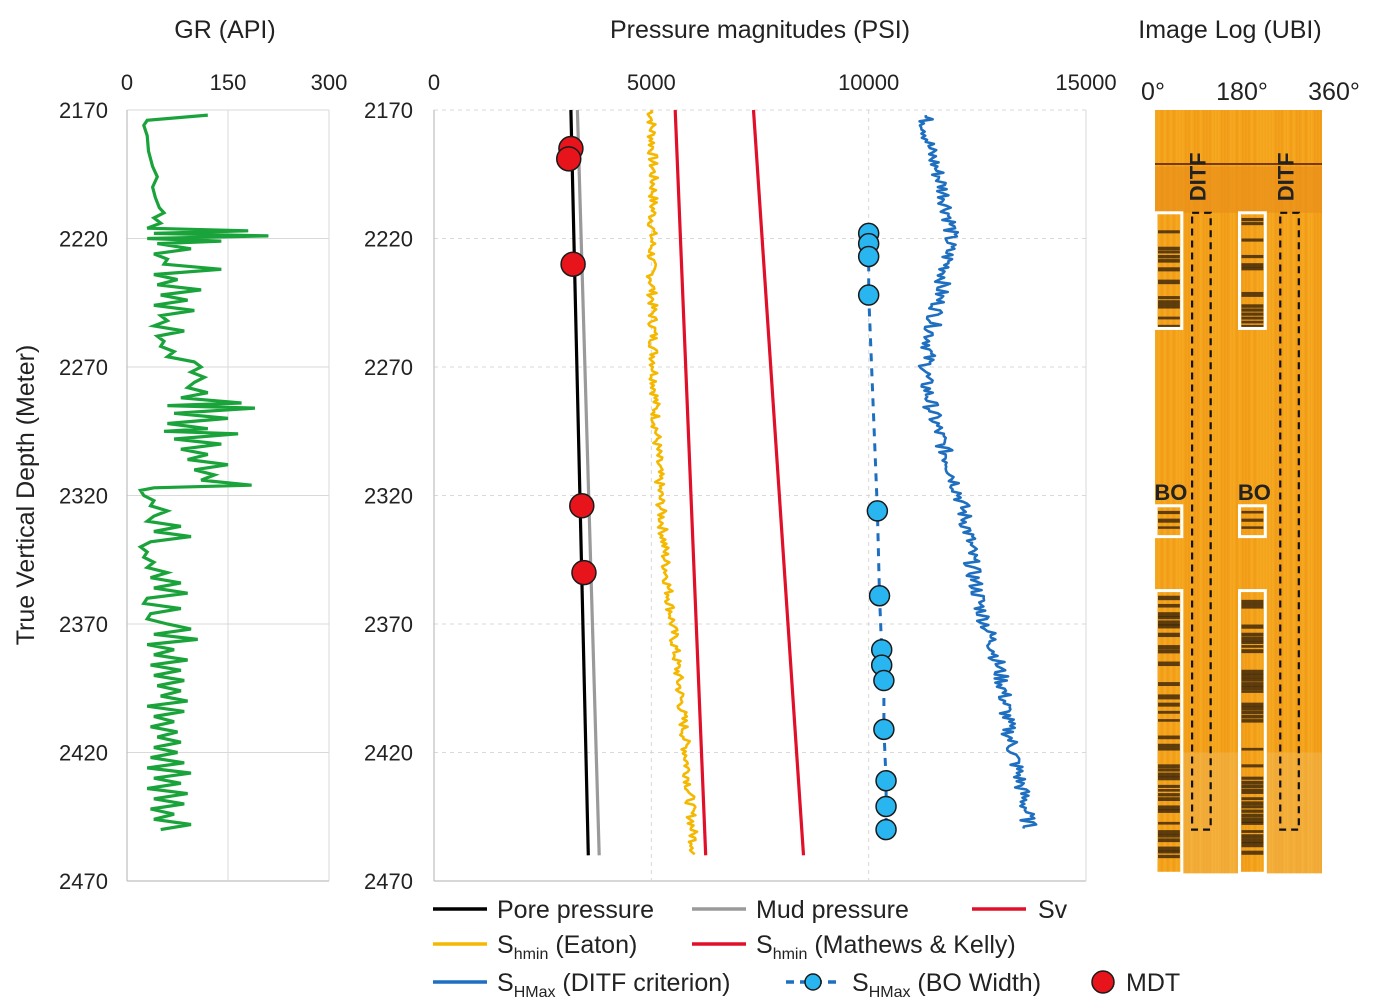  What do you see at coordinates (1250, 92) in the screenshot?
I see `image-log-x-ticks: 0° 180° 360°` at bounding box center [1250, 92].